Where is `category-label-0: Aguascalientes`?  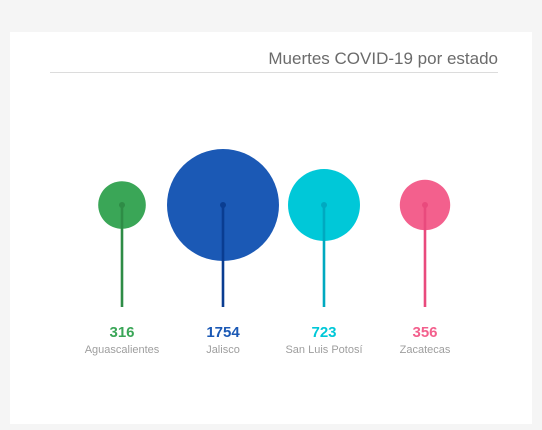
category-label-0: Aguascalientes is located at coordinates (122, 350).